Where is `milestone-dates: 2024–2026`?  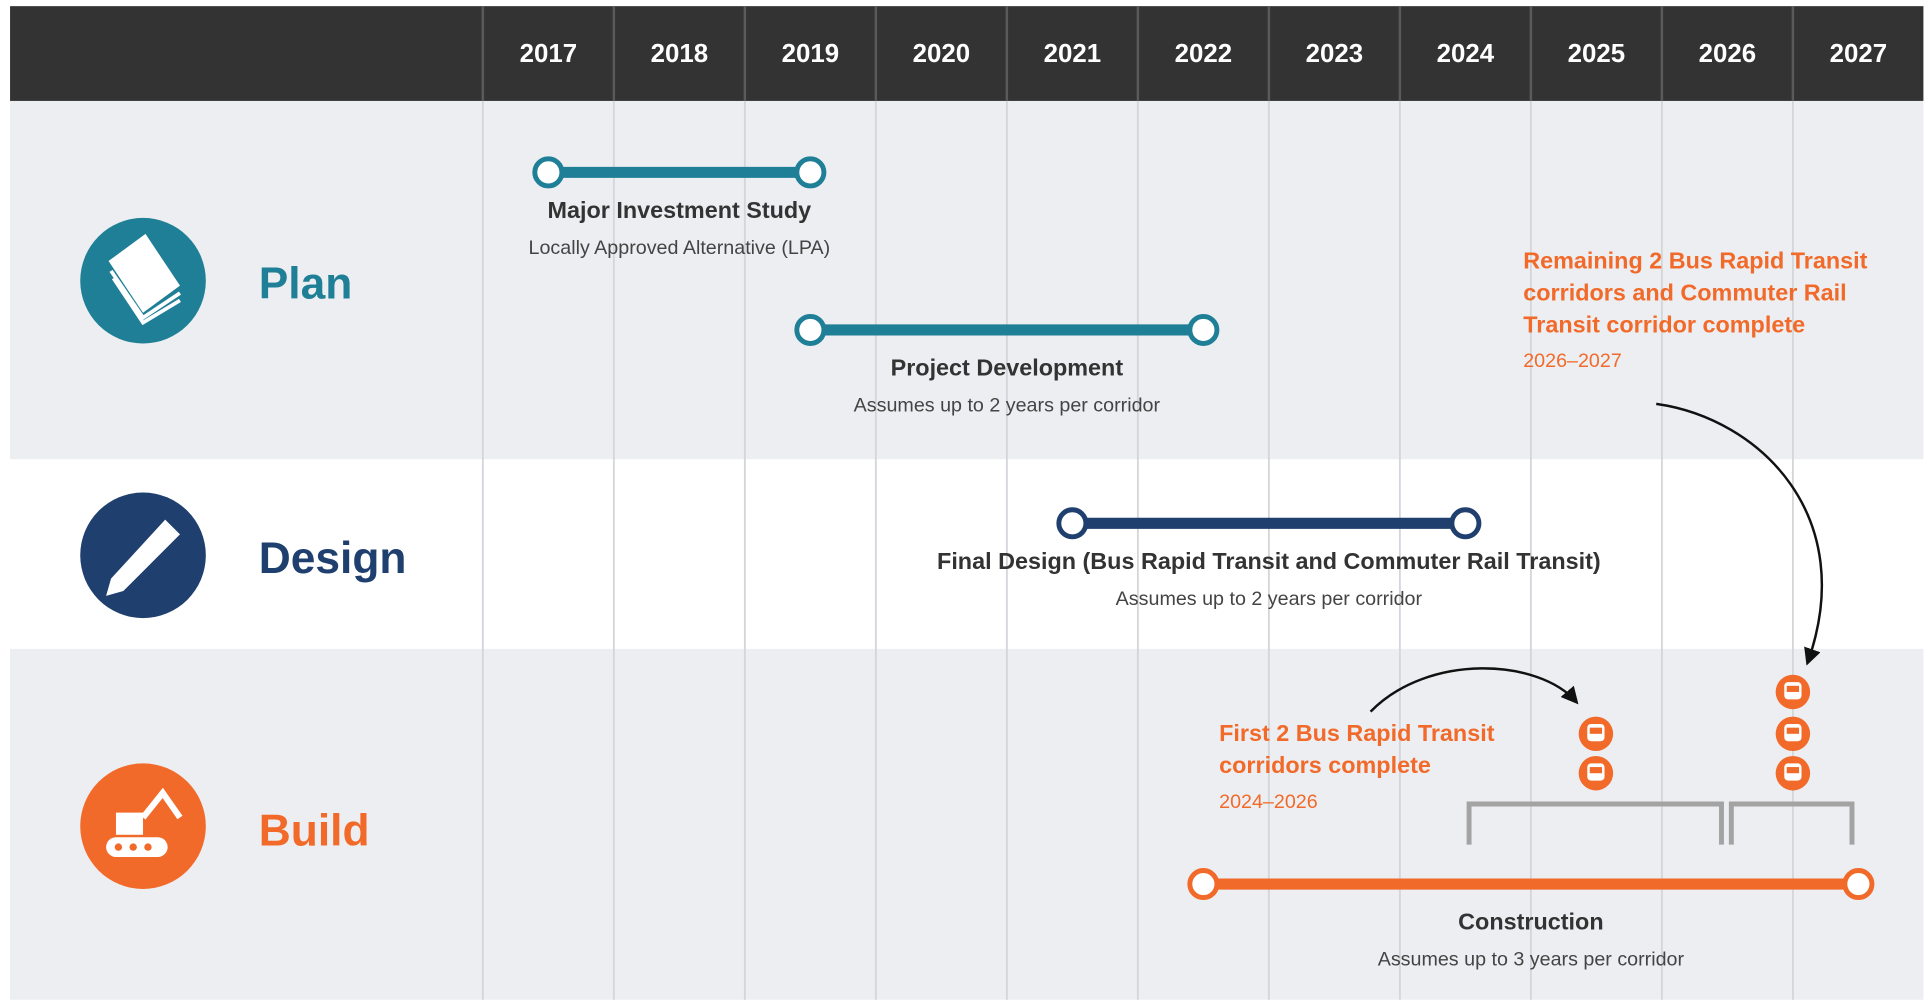
milestone-dates: 2024–2026 is located at coordinates (1268, 802).